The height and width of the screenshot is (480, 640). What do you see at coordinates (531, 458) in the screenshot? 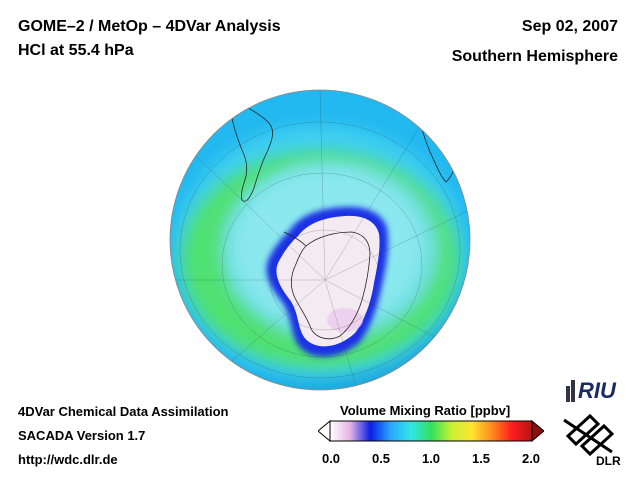
I see `colorbar-tick-4: 2.0` at bounding box center [531, 458].